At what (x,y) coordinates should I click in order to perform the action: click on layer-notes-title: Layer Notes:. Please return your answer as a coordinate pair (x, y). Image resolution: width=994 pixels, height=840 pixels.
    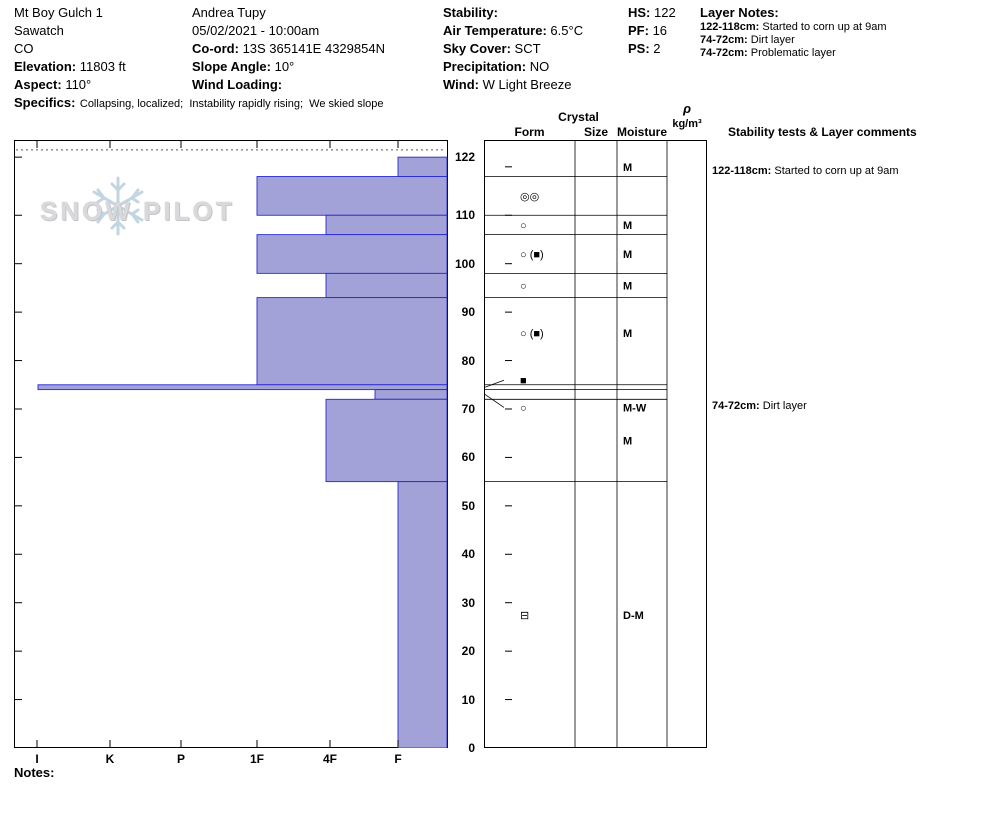
    Looking at the image, I should click on (739, 12).